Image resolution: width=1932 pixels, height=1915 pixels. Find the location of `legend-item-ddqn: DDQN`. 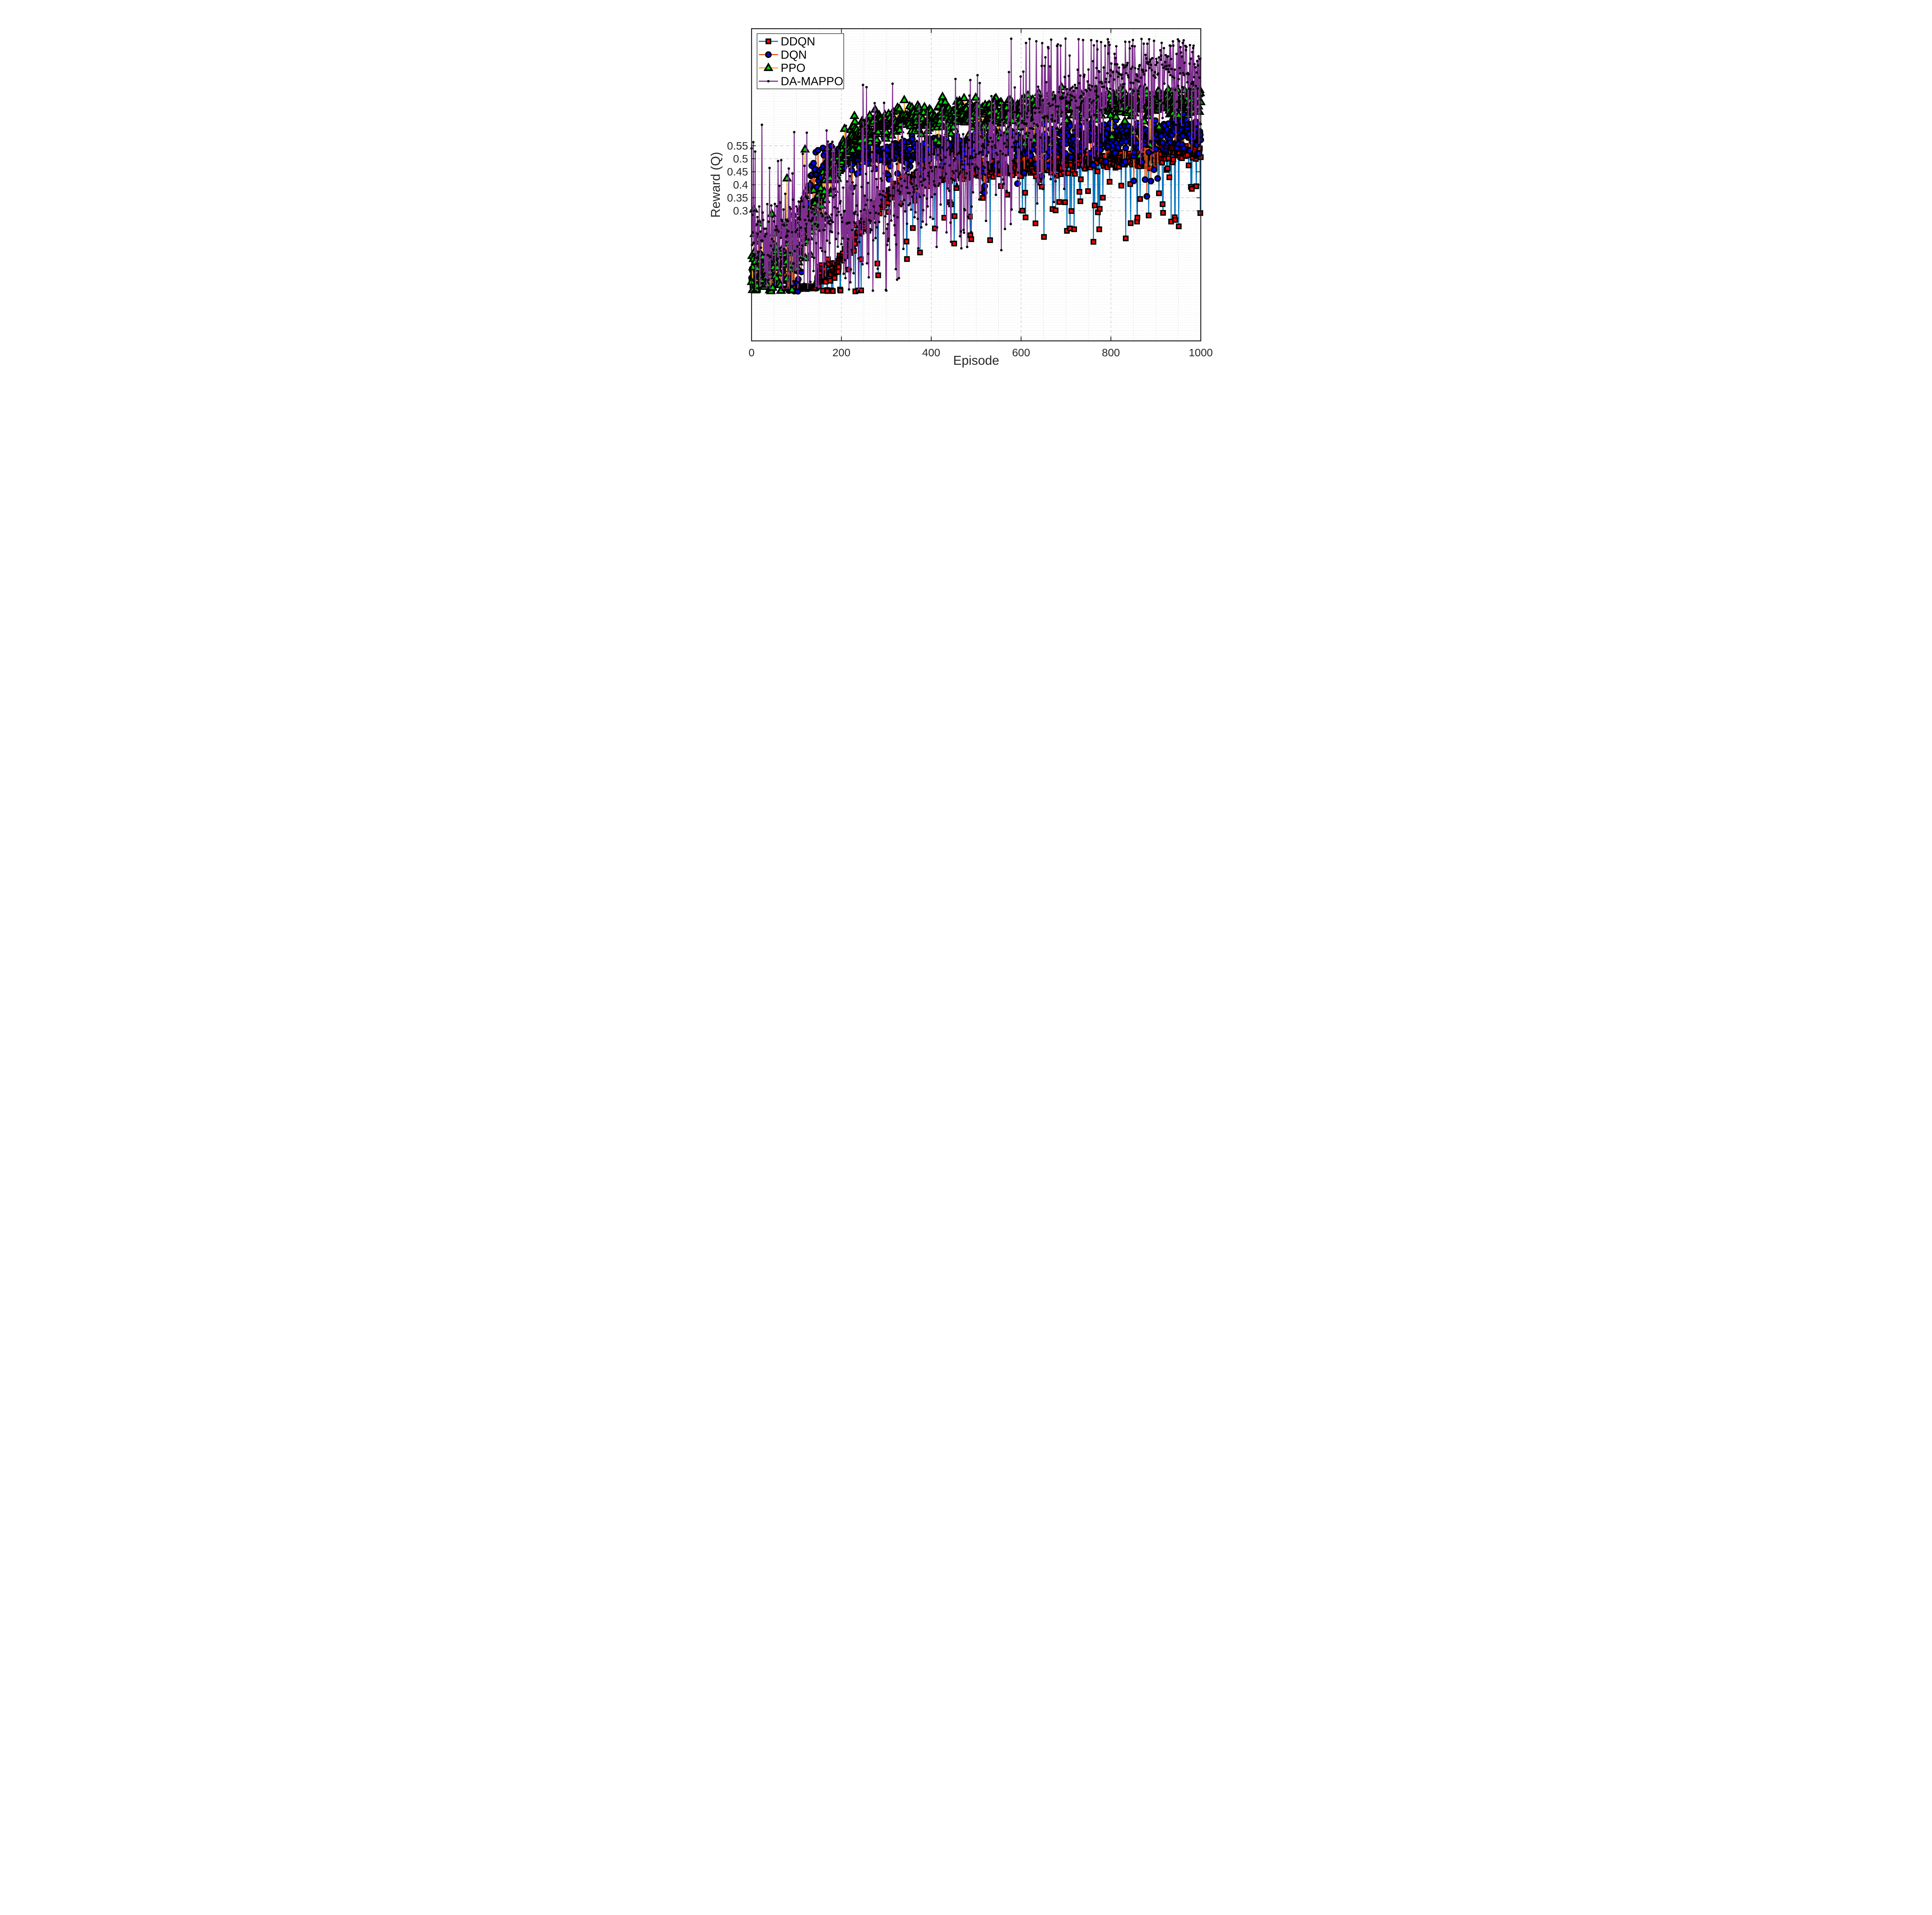

legend-item-ddqn: DDQN is located at coordinates (787, 41).